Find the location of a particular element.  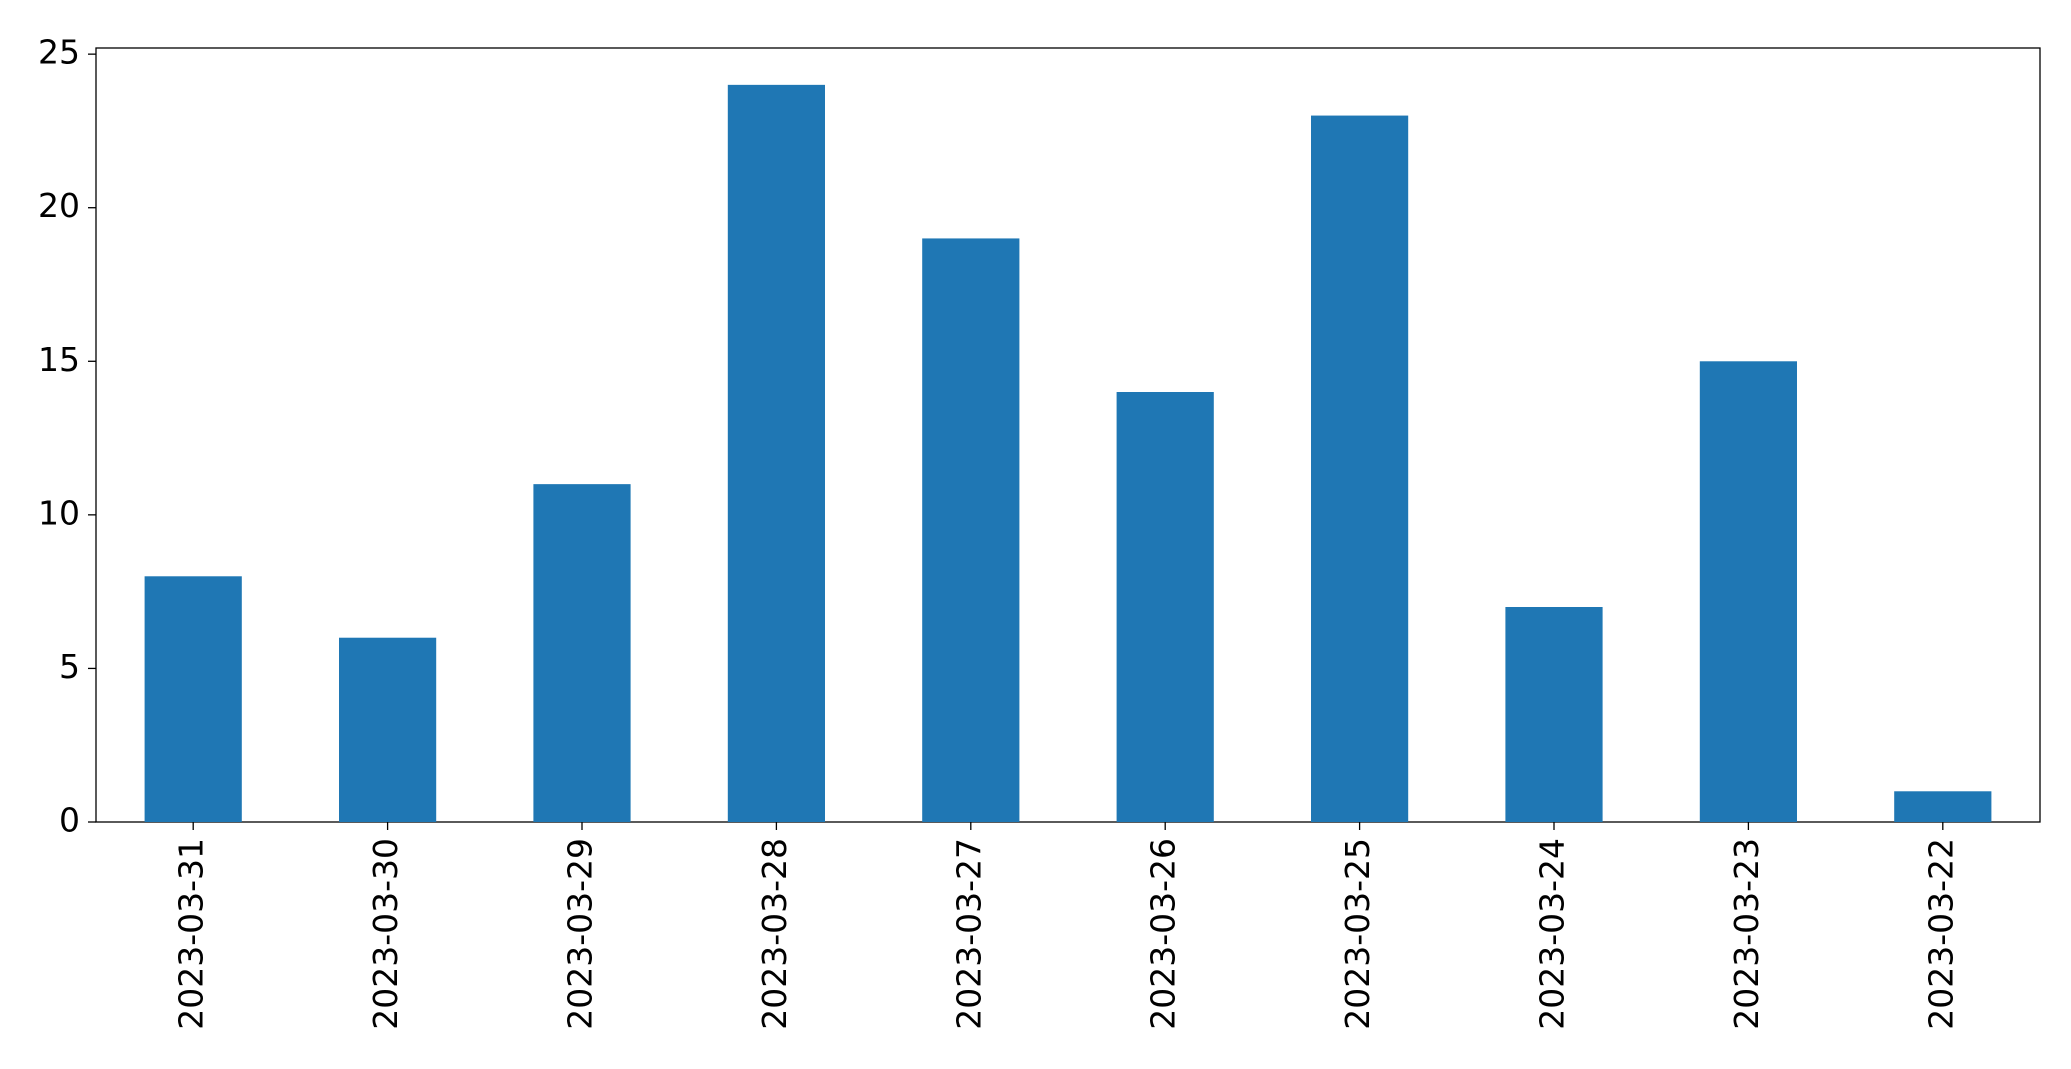

x-tick-label: 2023-03-28 is located at coordinates (774, 934).